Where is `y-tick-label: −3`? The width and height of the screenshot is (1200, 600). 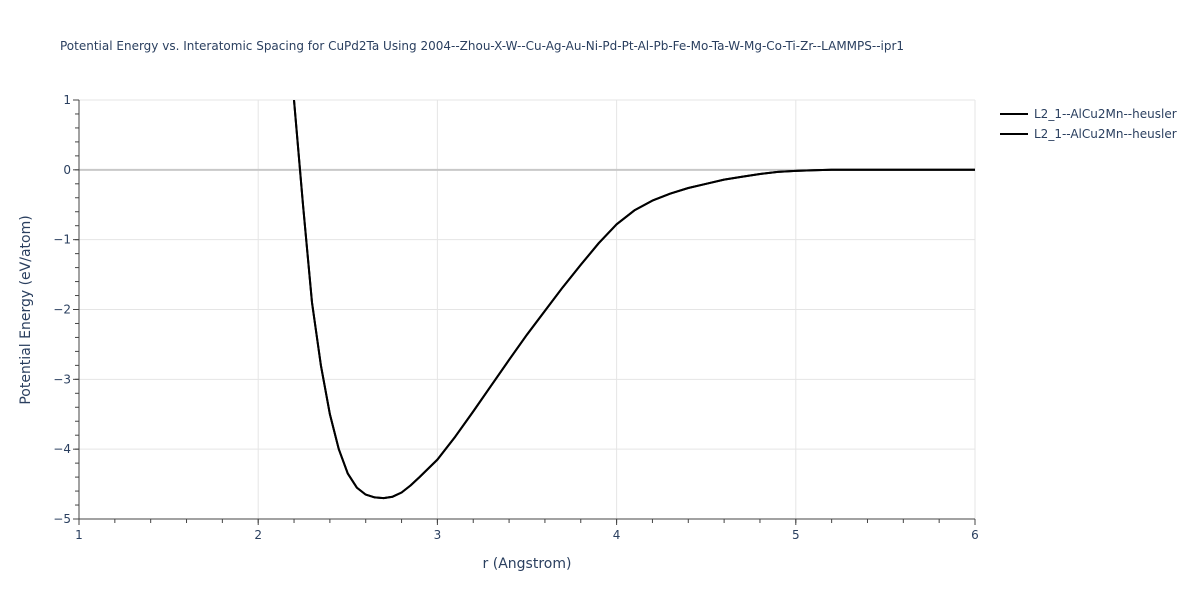 y-tick-label: −3 is located at coordinates (62, 379).